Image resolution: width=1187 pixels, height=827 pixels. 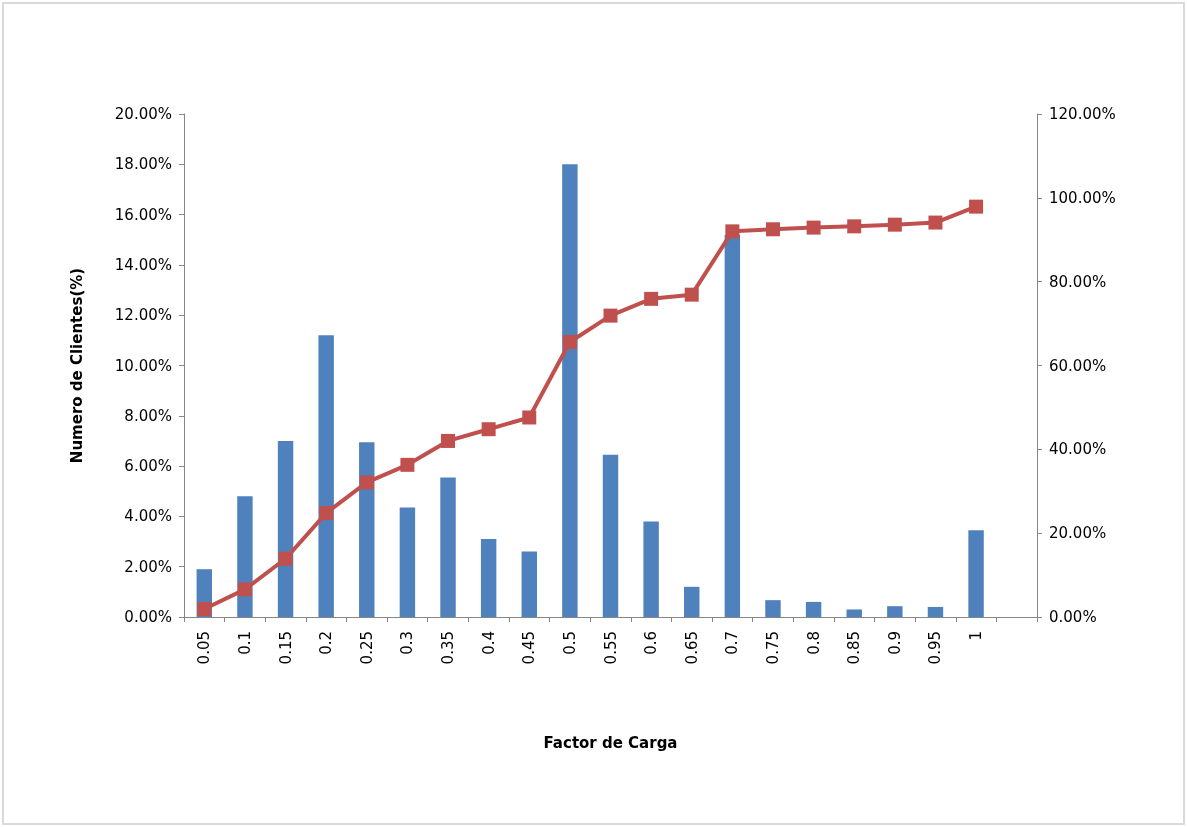 I want to click on y2-tick-label: 40.00%, so click(x=1078, y=449).